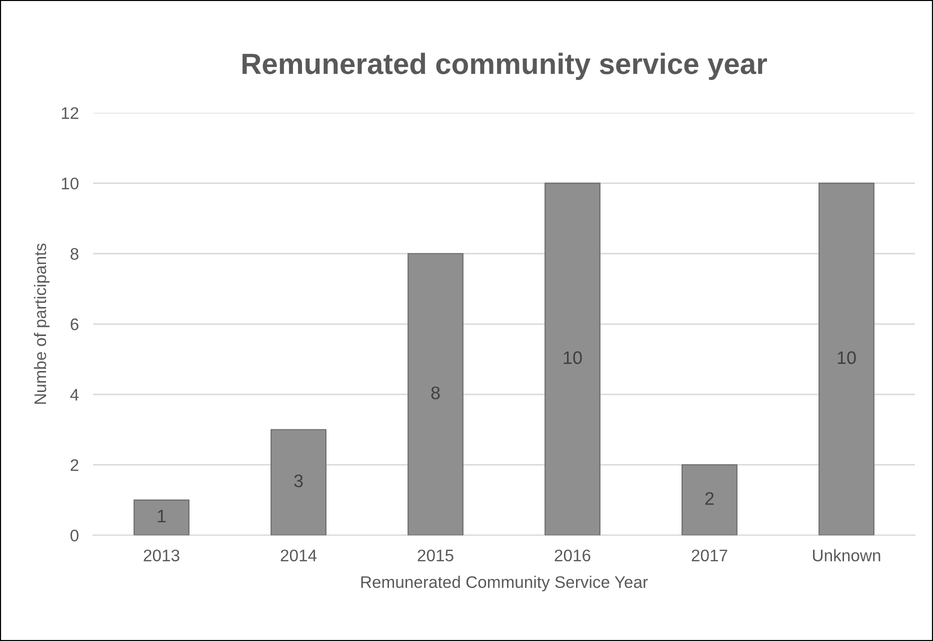 This screenshot has height=641, width=933. Describe the element at coordinates (74, 324) in the screenshot. I see `y-tick-label: 6` at that location.